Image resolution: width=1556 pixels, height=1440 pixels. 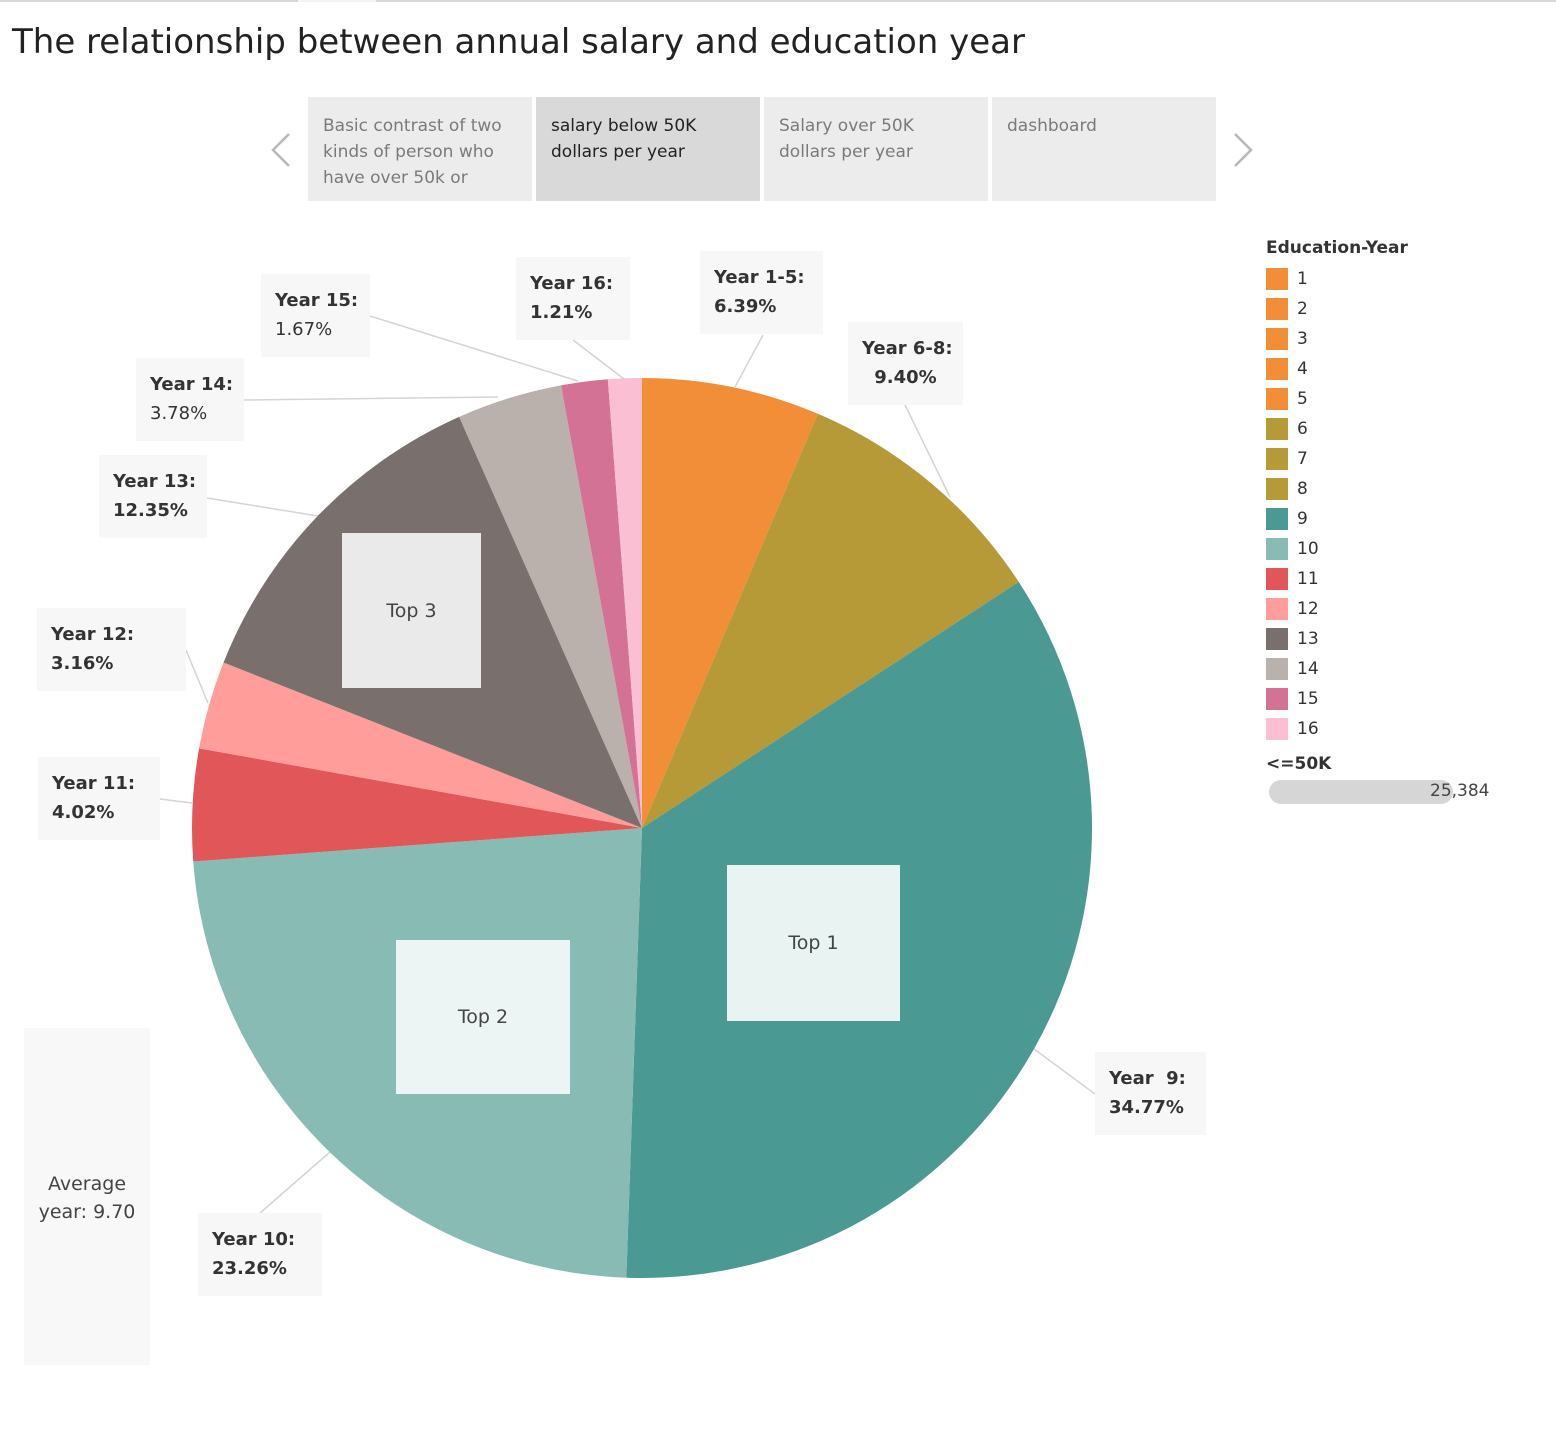 What do you see at coordinates (561, 312) in the screenshot?
I see `slice-percent: 1.21%` at bounding box center [561, 312].